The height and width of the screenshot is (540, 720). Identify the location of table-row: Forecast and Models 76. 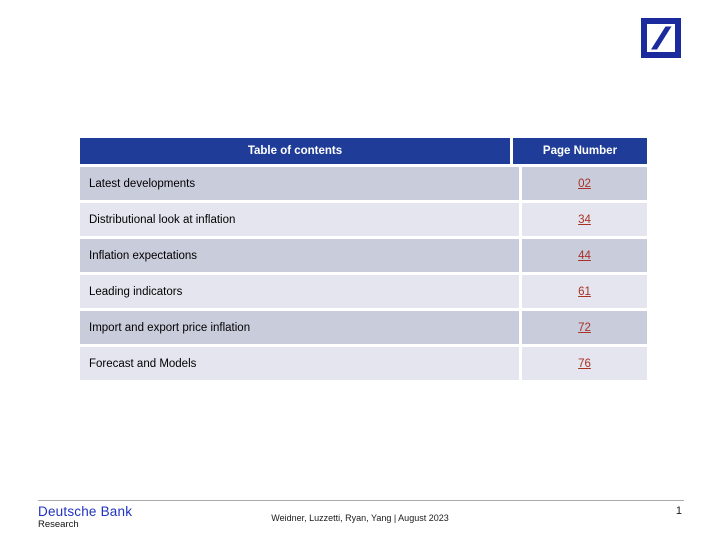
(363, 363).